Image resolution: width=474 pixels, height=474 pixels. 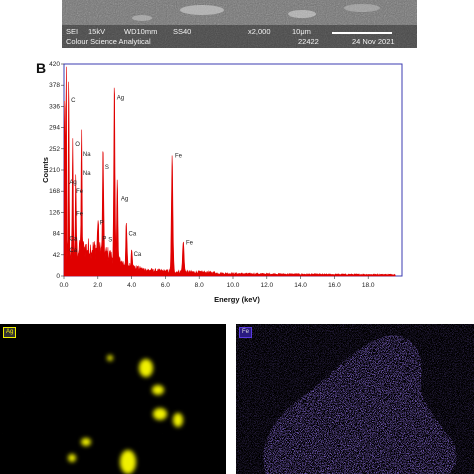 What do you see at coordinates (41, 68) in the screenshot?
I see `panel-label: B` at bounding box center [41, 68].